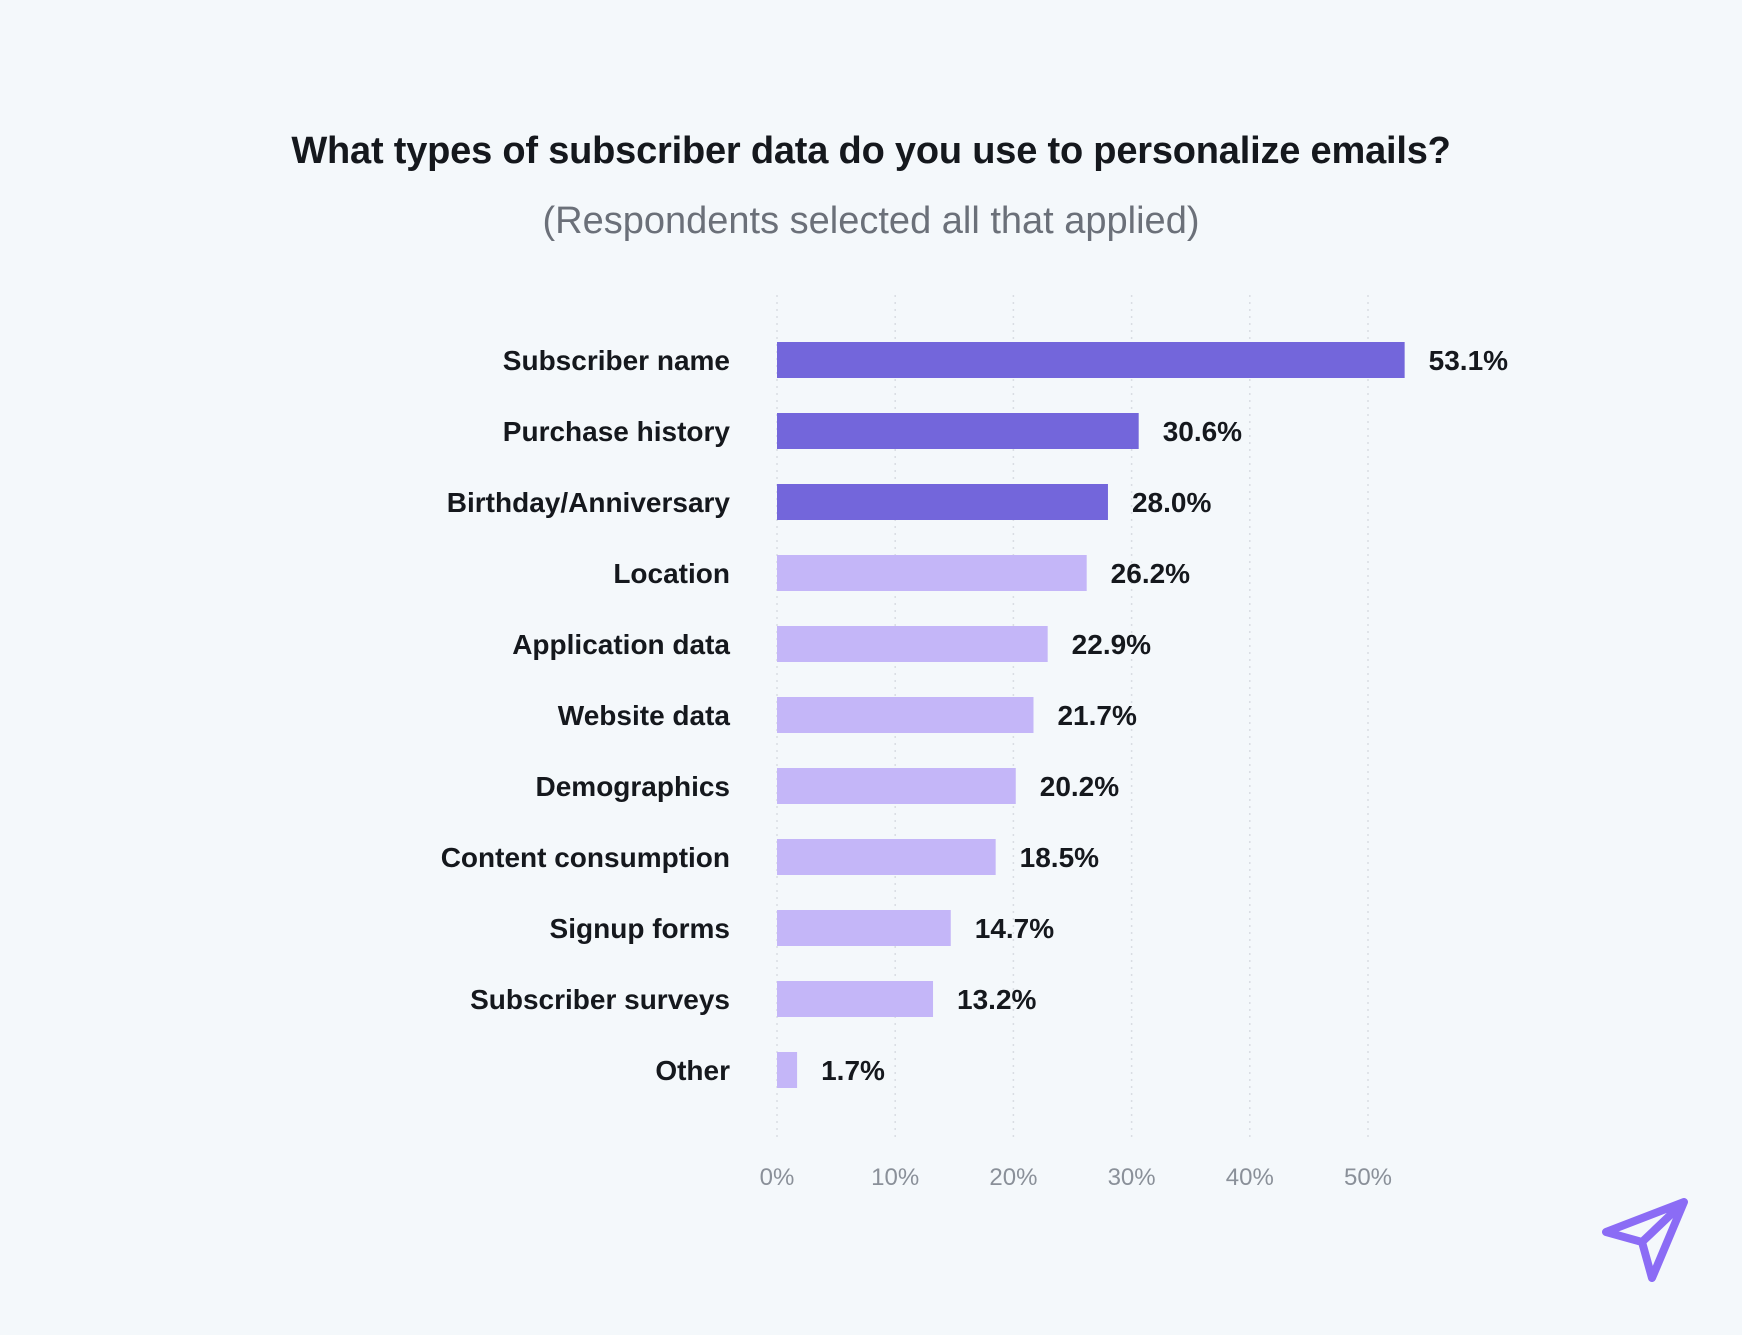 The width and height of the screenshot is (1742, 1335). What do you see at coordinates (600, 999) in the screenshot?
I see `category-label: Subscriber surveys` at bounding box center [600, 999].